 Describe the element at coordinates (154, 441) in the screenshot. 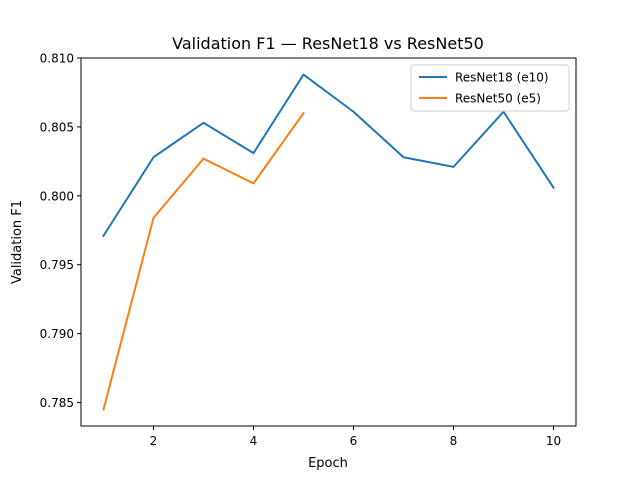

I see `x-tick-label: 2` at that location.